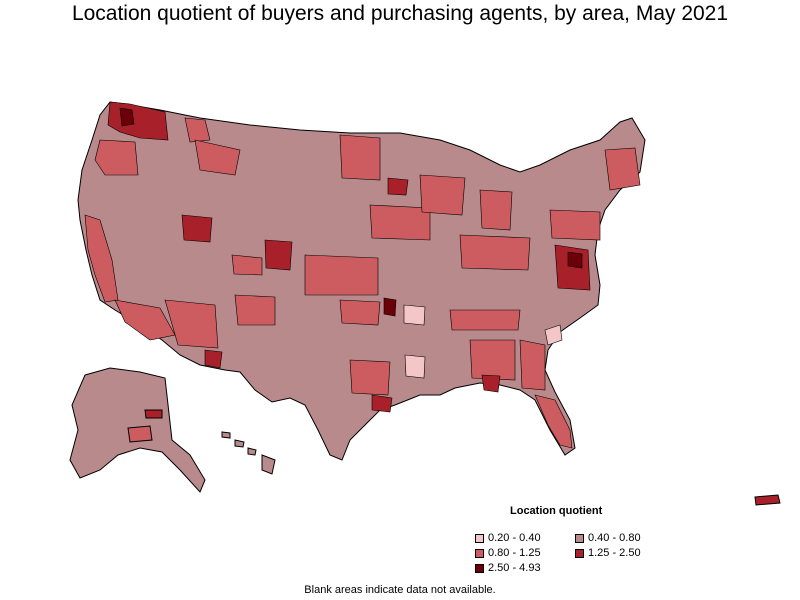 The height and width of the screenshot is (600, 800). I want to click on region-michigan, so click(496, 210).